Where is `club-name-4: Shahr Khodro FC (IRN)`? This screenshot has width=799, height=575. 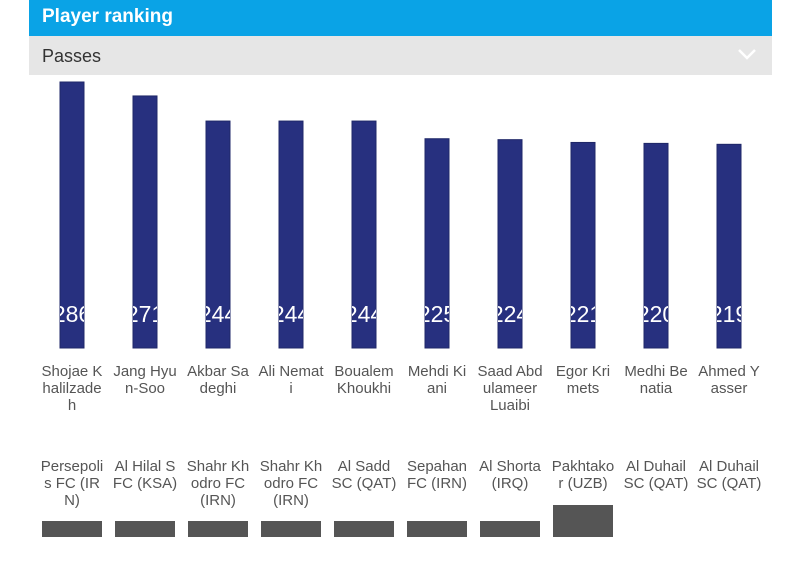
club-name-4: Shahr Khodro FC (IRN) is located at coordinates (291, 483).